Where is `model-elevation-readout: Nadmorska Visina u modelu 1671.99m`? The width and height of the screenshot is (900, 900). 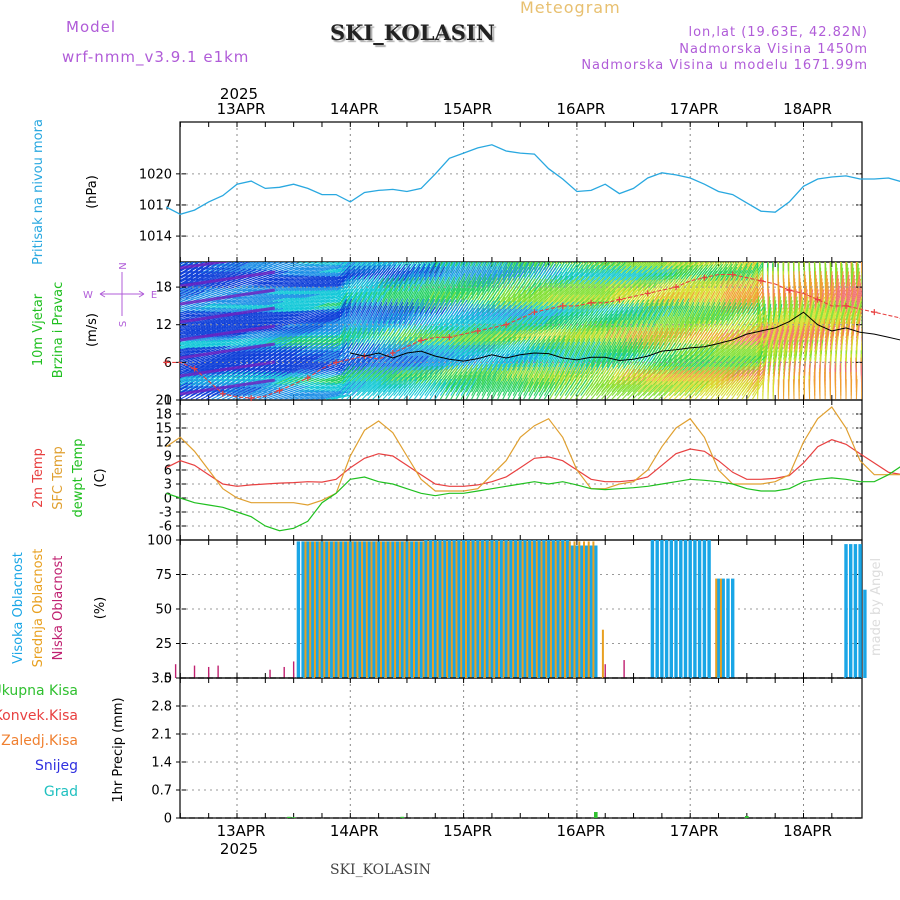 model-elevation-readout: Nadmorska Visina u modelu 1671.99m is located at coordinates (724, 65).